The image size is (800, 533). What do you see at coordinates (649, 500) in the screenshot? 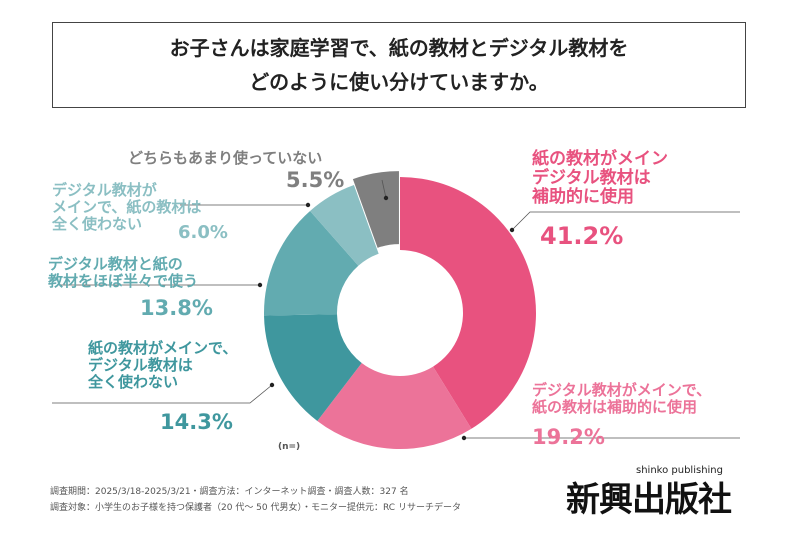
I see `publisher-logo: 新興出版社` at bounding box center [649, 500].